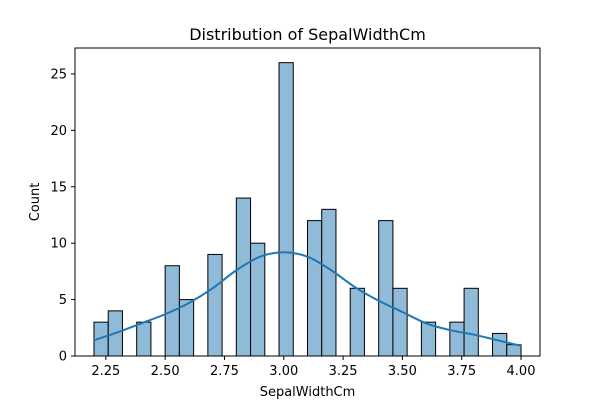 This screenshot has height=400, width=600. I want to click on y-tick-label: 5, so click(63, 300).